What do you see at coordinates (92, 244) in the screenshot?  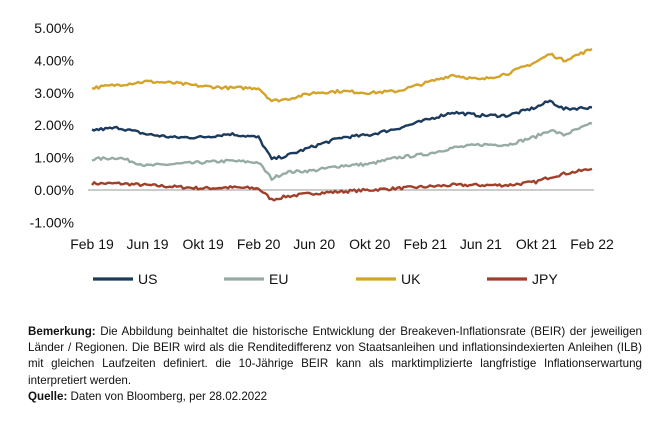 I see `x-tick-label: Feb 19` at bounding box center [92, 244].